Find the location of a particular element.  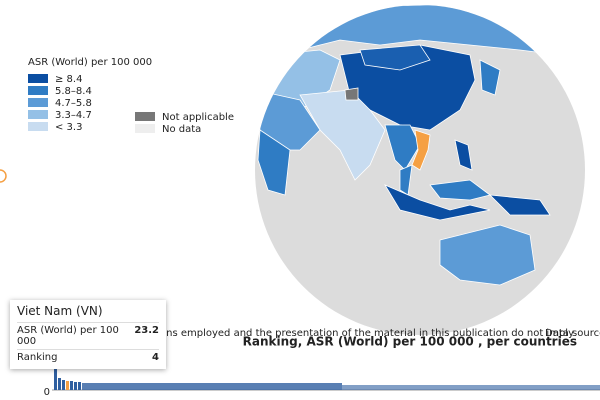

legend-label: ≥ 8.4 is located at coordinates (68, 79).